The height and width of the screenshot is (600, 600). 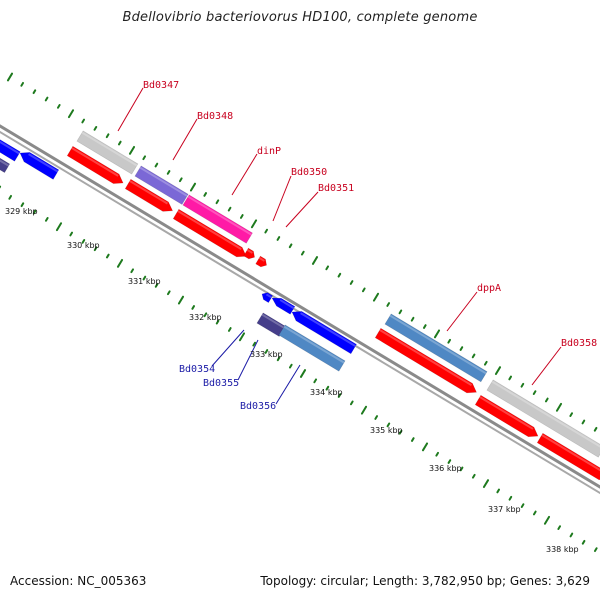 I want to click on accession-text: Accession: NC_005363, so click(x=78, y=581).